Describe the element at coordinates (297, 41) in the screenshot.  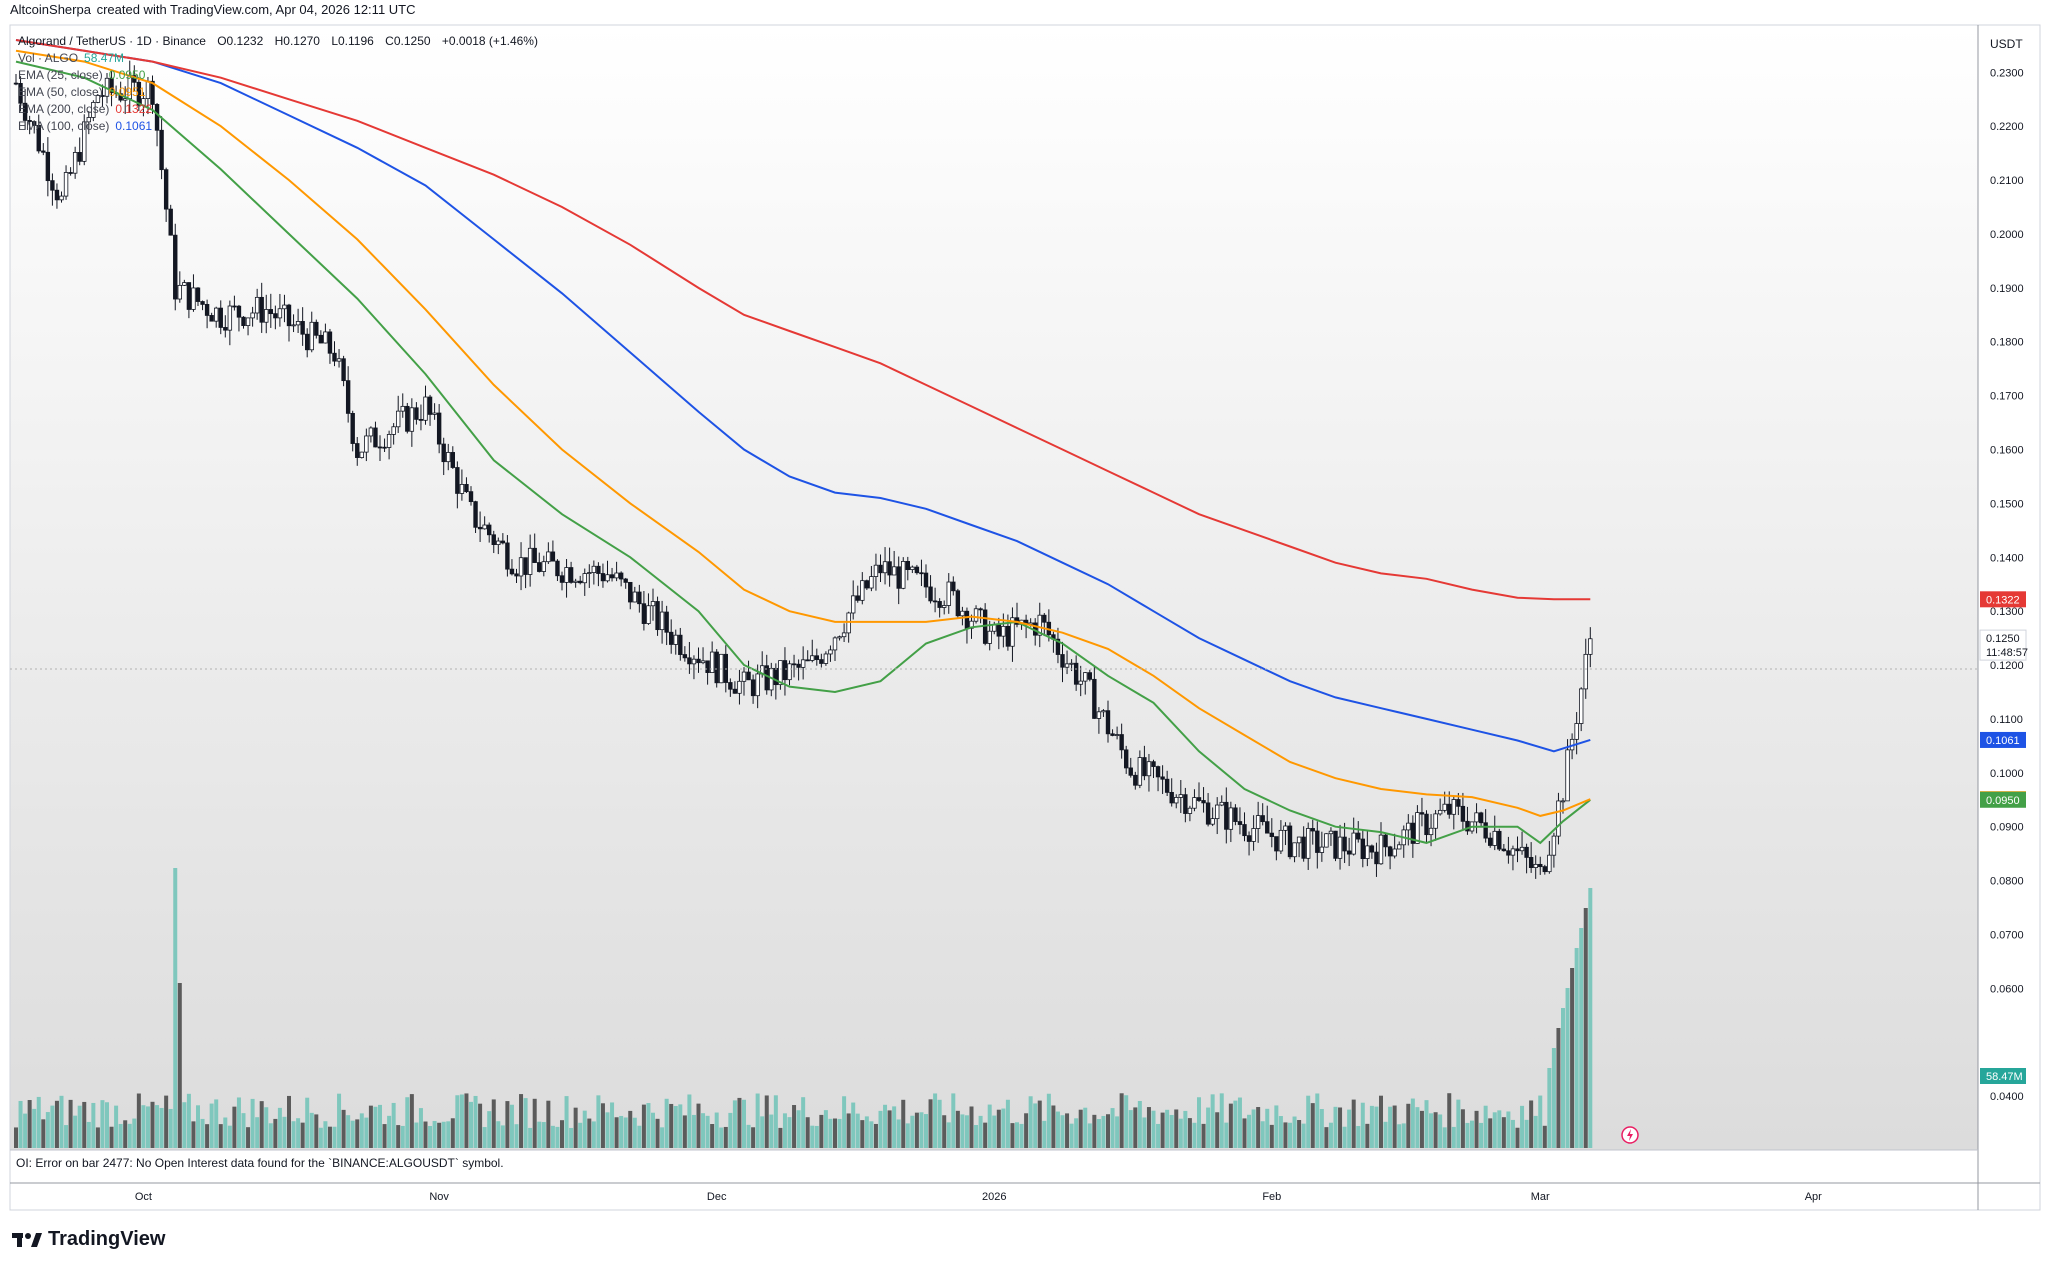
I see `high-value: H0.1270` at that location.